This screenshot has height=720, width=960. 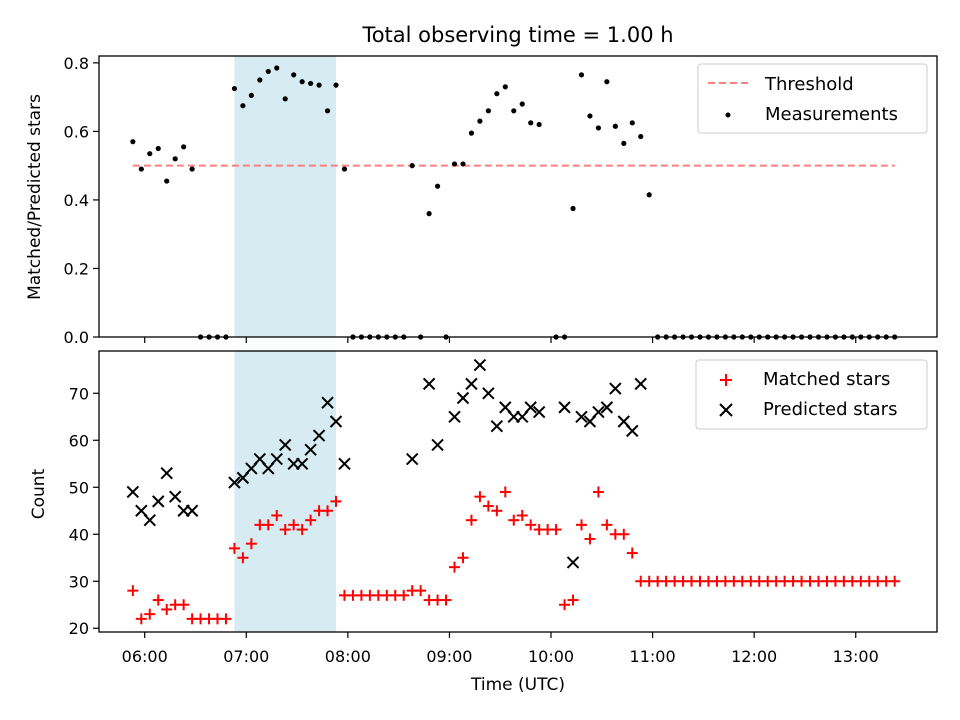 What do you see at coordinates (76, 268) in the screenshot?
I see `y-tick-label: 0.2` at bounding box center [76, 268].